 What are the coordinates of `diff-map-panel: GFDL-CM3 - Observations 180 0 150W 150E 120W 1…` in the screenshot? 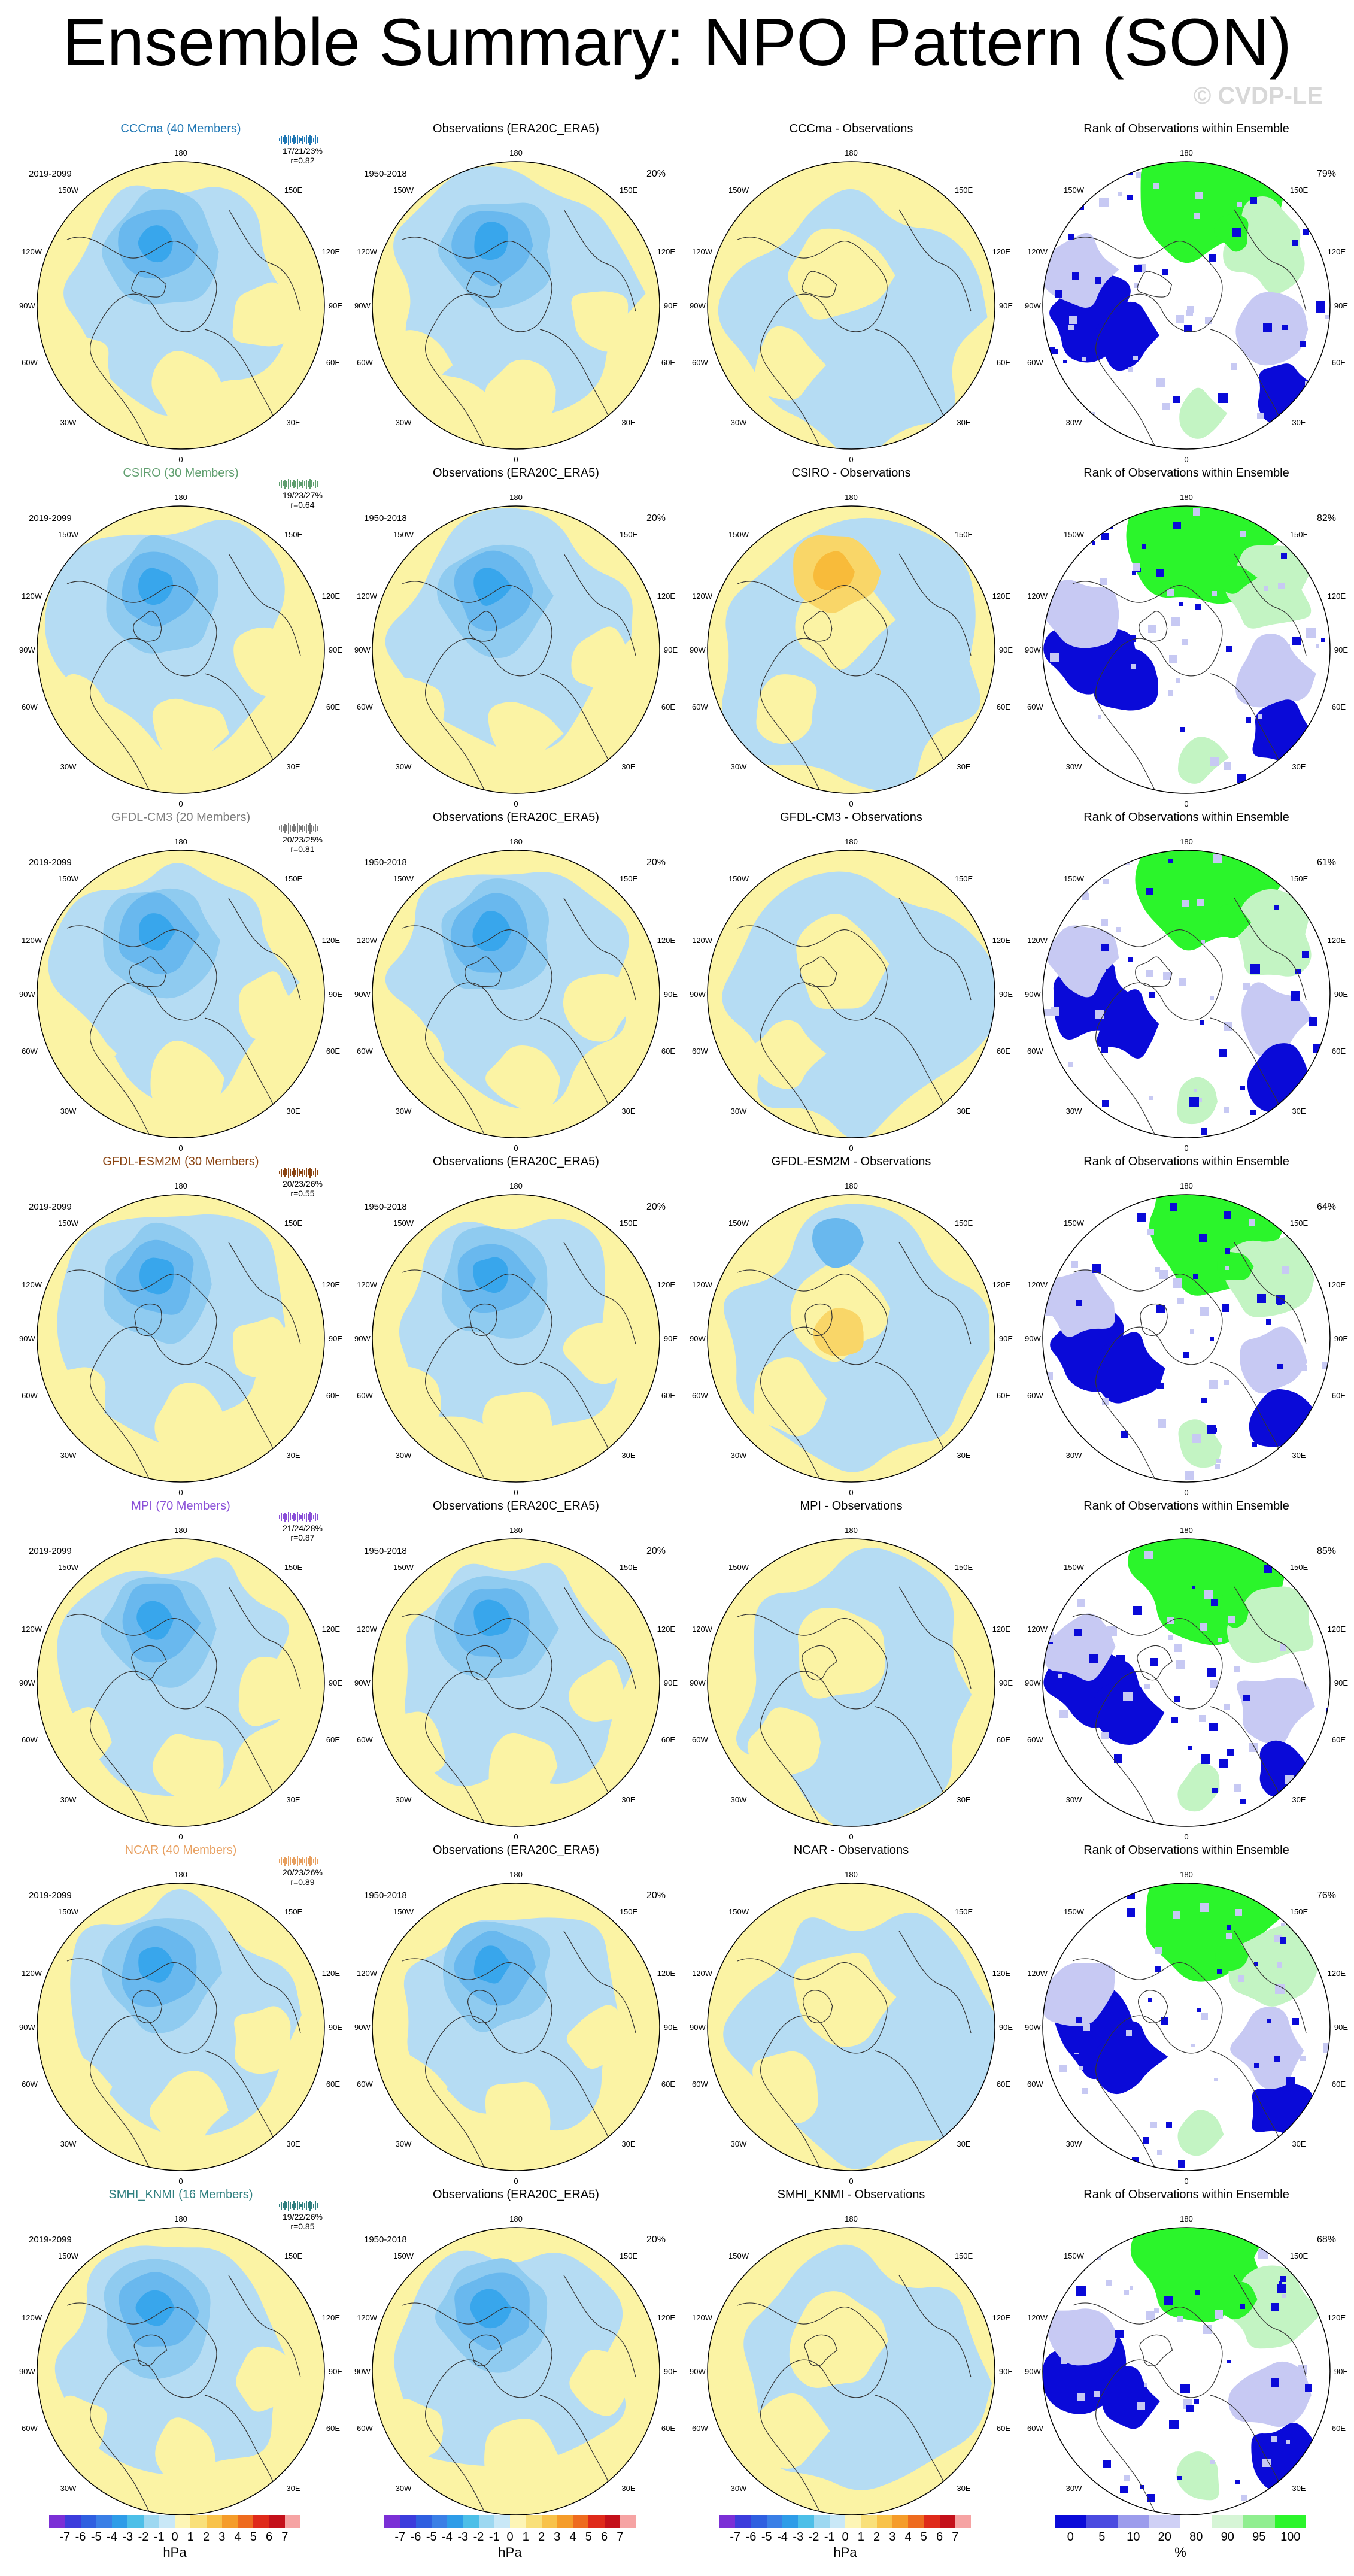 It's located at (851, 986).